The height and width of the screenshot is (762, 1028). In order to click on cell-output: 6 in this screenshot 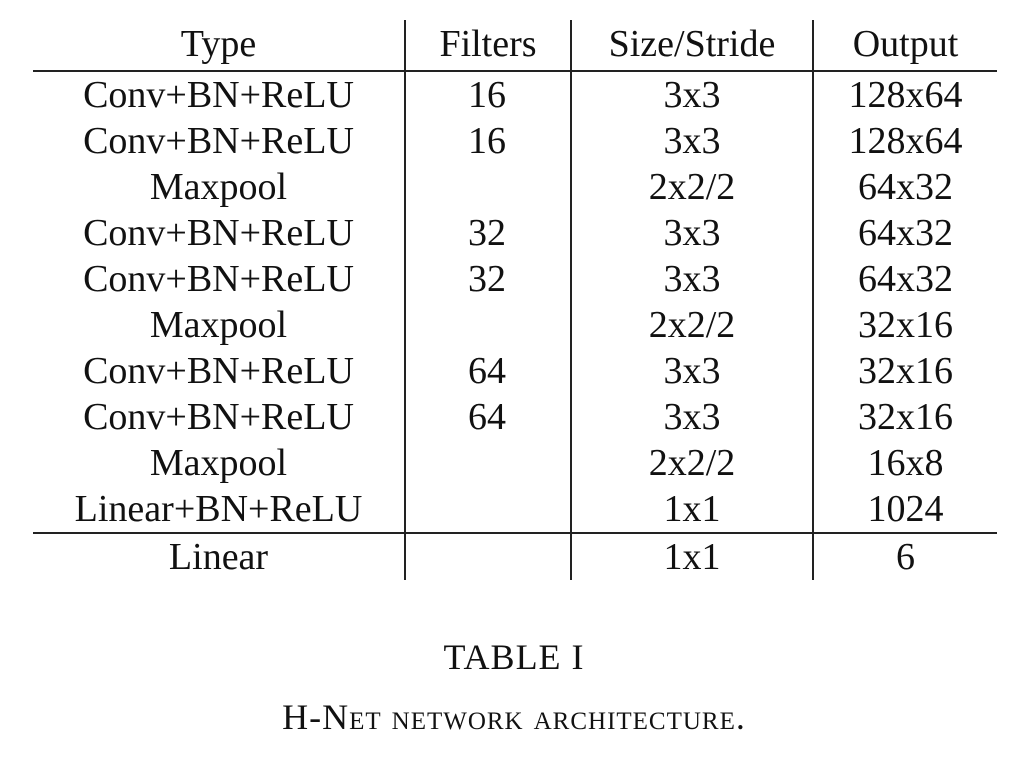, I will do `click(904, 556)`.